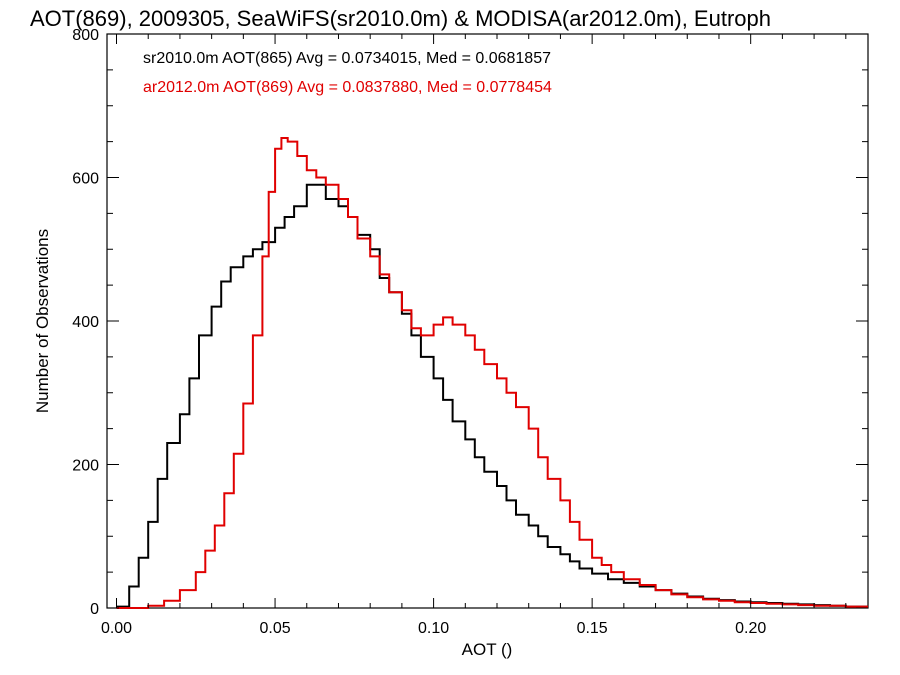 The image size is (900, 675). Describe the element at coordinates (85, 466) in the screenshot. I see `y-tick-label: 200` at that location.